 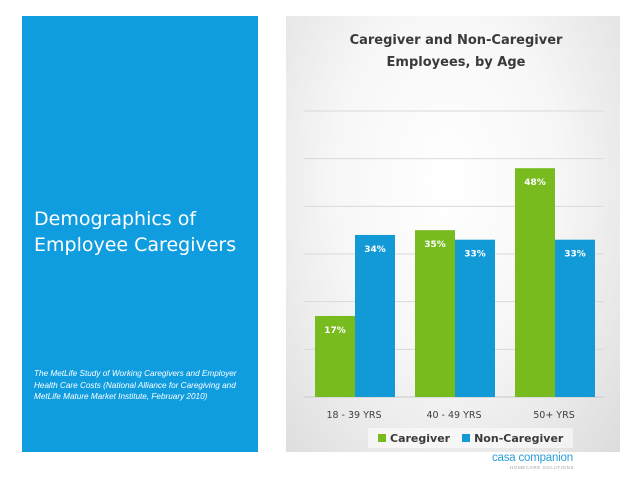 What do you see at coordinates (135, 232) in the screenshot?
I see `panel-title: Demographics of Employee Caregivers` at bounding box center [135, 232].